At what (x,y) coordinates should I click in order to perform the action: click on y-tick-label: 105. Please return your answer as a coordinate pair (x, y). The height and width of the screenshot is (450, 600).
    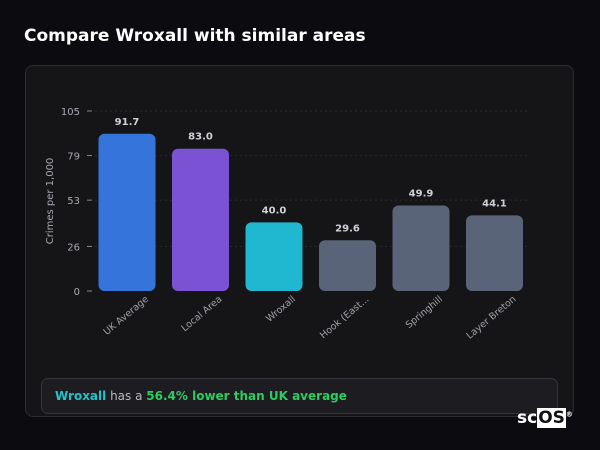
    Looking at the image, I should click on (70, 112).